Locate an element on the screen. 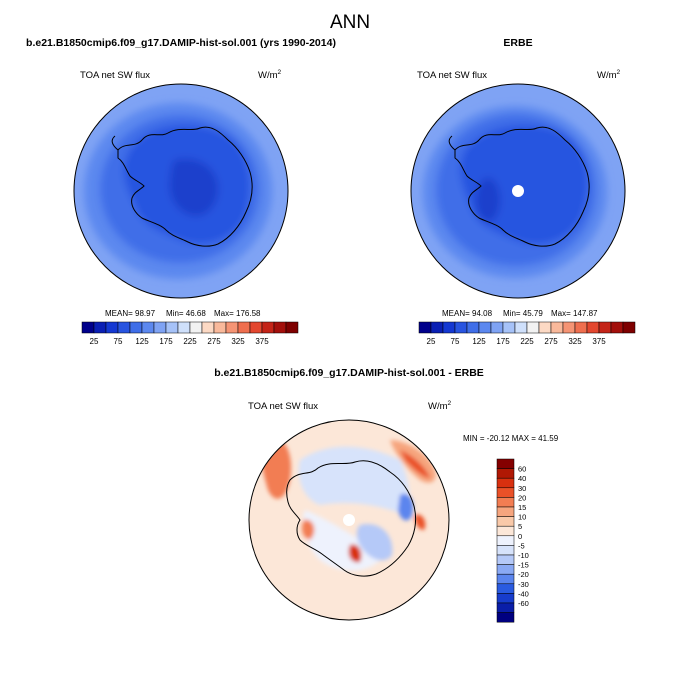 The width and height of the screenshot is (700, 700). map-a-plateau-fill is located at coordinates (194, 187).